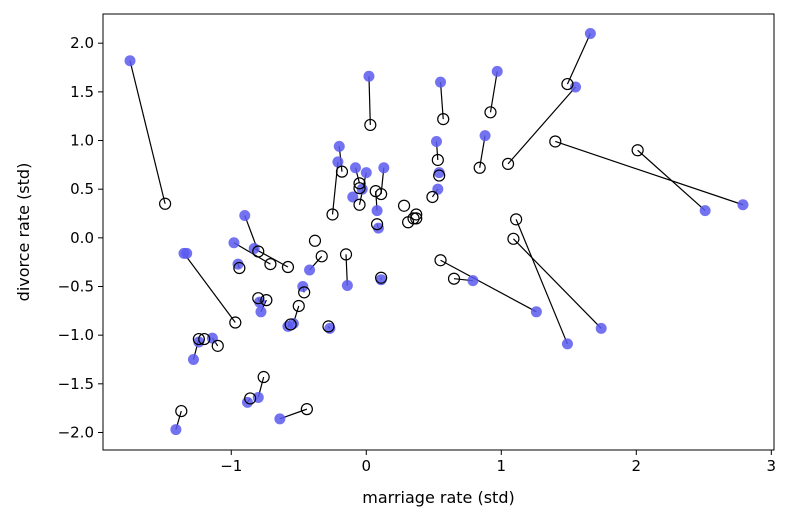 This screenshot has height=523, width=792. I want to click on y-tick-label: −1.0, so click(76, 335).